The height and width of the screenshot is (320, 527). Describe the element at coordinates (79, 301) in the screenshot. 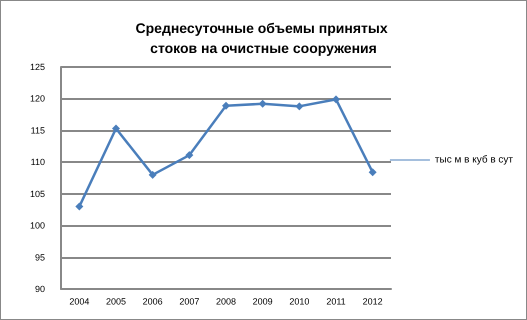

I see `x-tick-label: 2004` at that location.